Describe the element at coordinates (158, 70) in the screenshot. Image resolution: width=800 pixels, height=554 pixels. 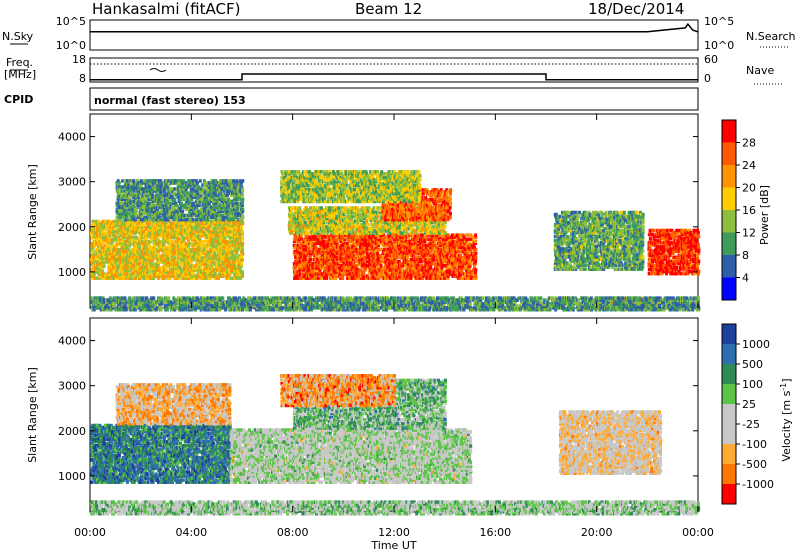
I see `nave-glitch` at that location.